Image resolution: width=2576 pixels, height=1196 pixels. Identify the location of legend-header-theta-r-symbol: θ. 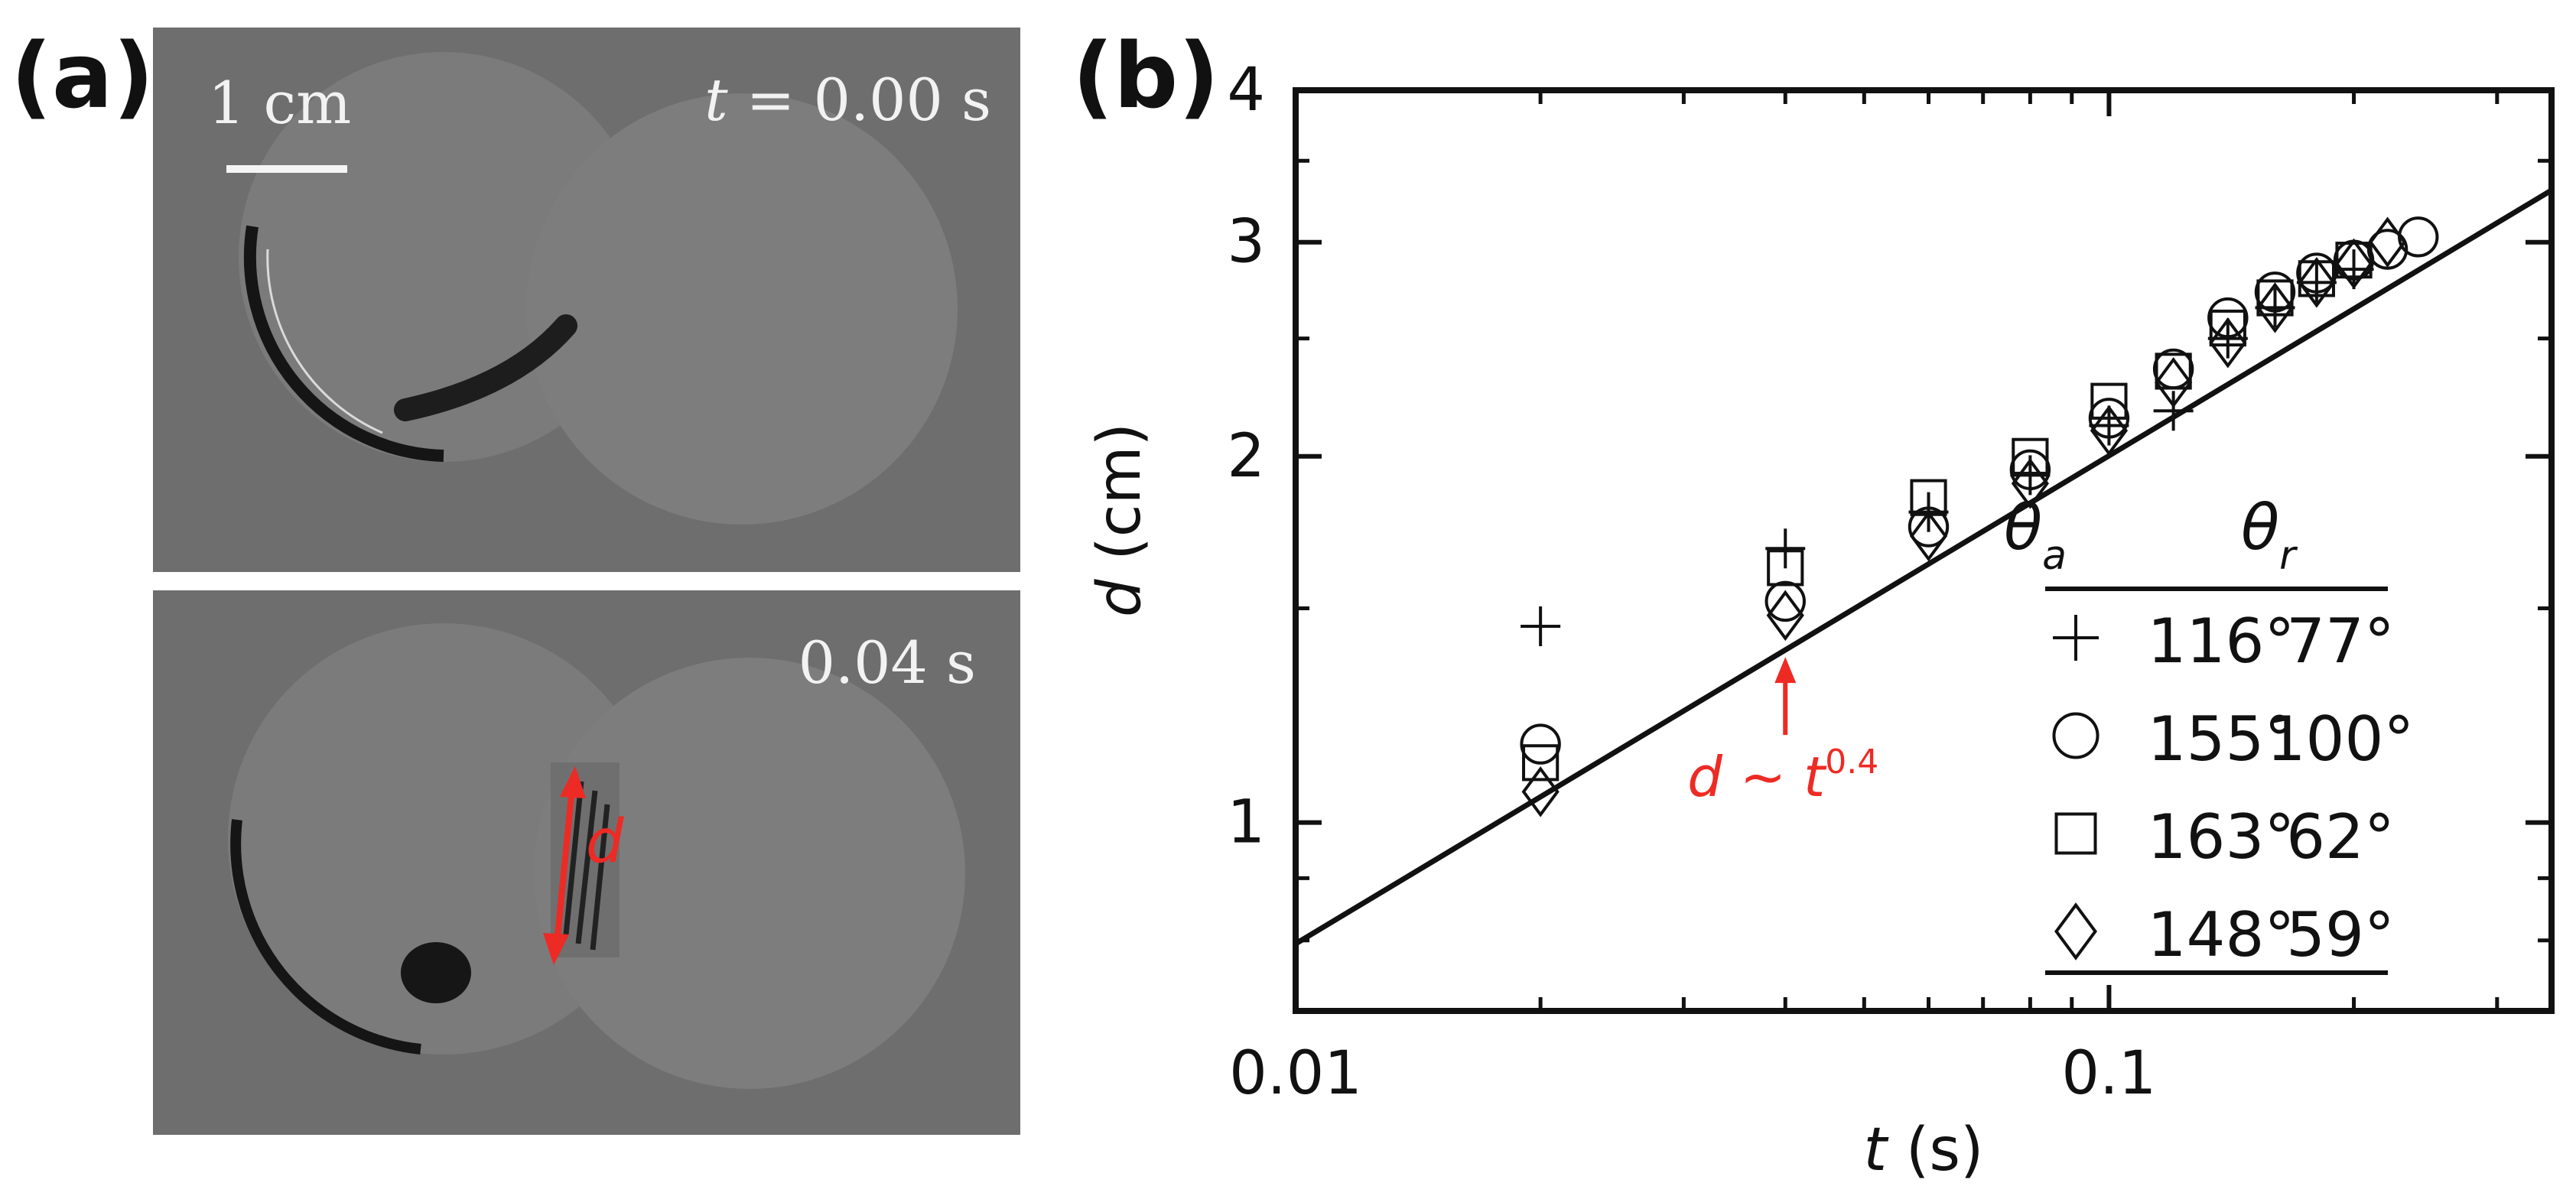
(2260, 528).